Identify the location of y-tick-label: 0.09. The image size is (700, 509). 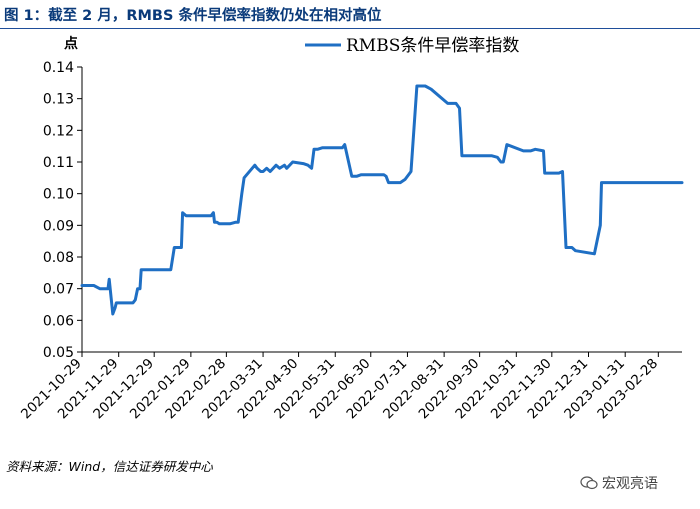
(58, 226).